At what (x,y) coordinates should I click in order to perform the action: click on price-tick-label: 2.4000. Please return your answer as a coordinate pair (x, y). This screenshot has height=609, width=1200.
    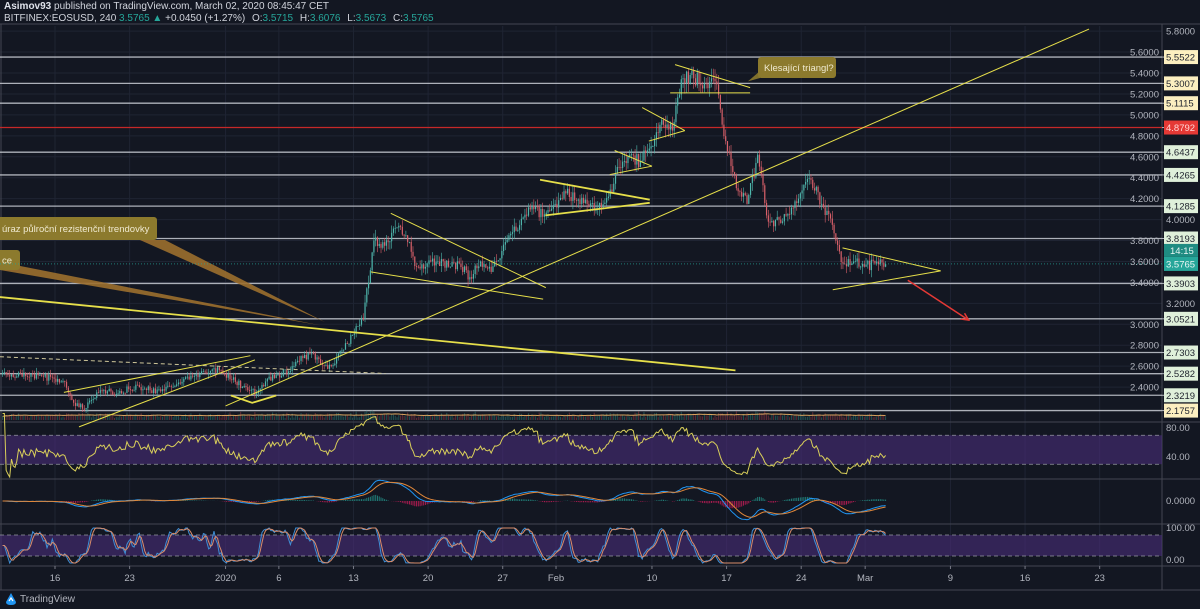
    Looking at the image, I should click on (1144, 388).